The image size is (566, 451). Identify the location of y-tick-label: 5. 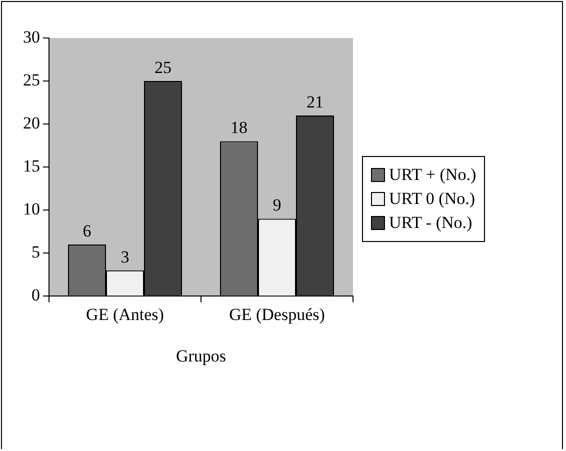
(36, 252).